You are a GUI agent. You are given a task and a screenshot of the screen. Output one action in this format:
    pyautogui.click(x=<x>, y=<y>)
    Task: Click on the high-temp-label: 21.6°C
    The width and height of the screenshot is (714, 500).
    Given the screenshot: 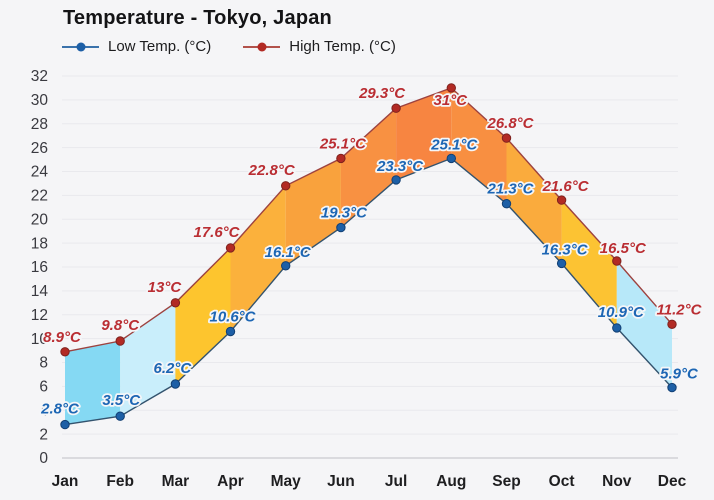 What is the action you would take?
    pyautogui.click(x=566, y=186)
    